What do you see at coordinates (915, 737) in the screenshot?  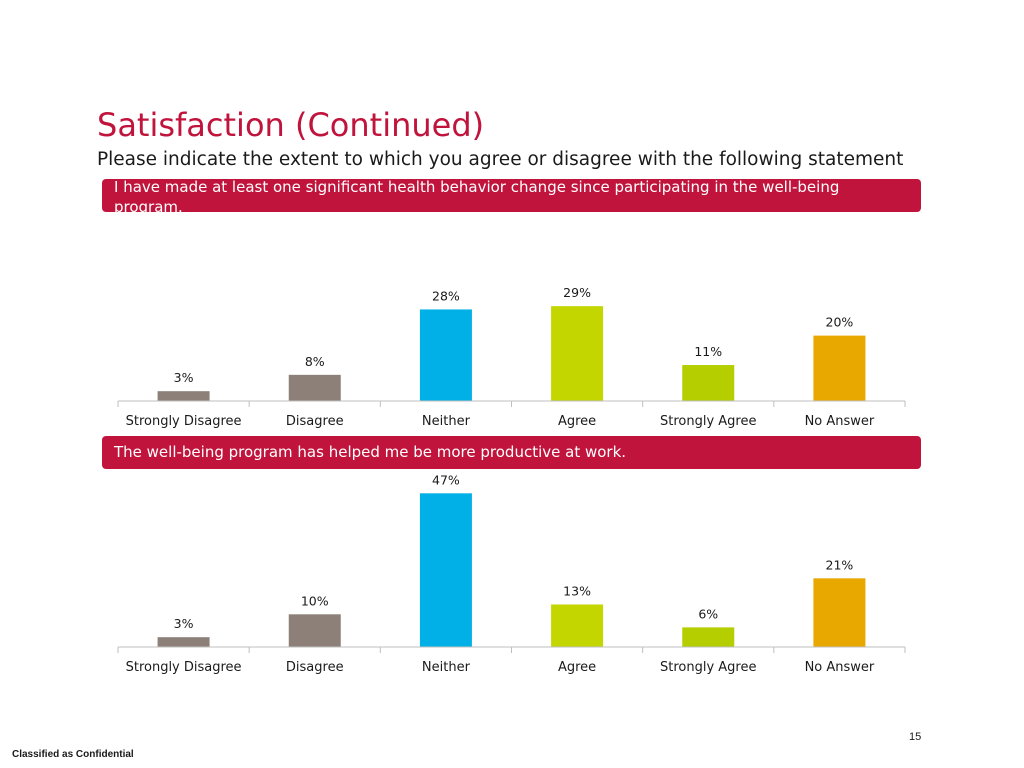 I see `page-number: 15` at bounding box center [915, 737].